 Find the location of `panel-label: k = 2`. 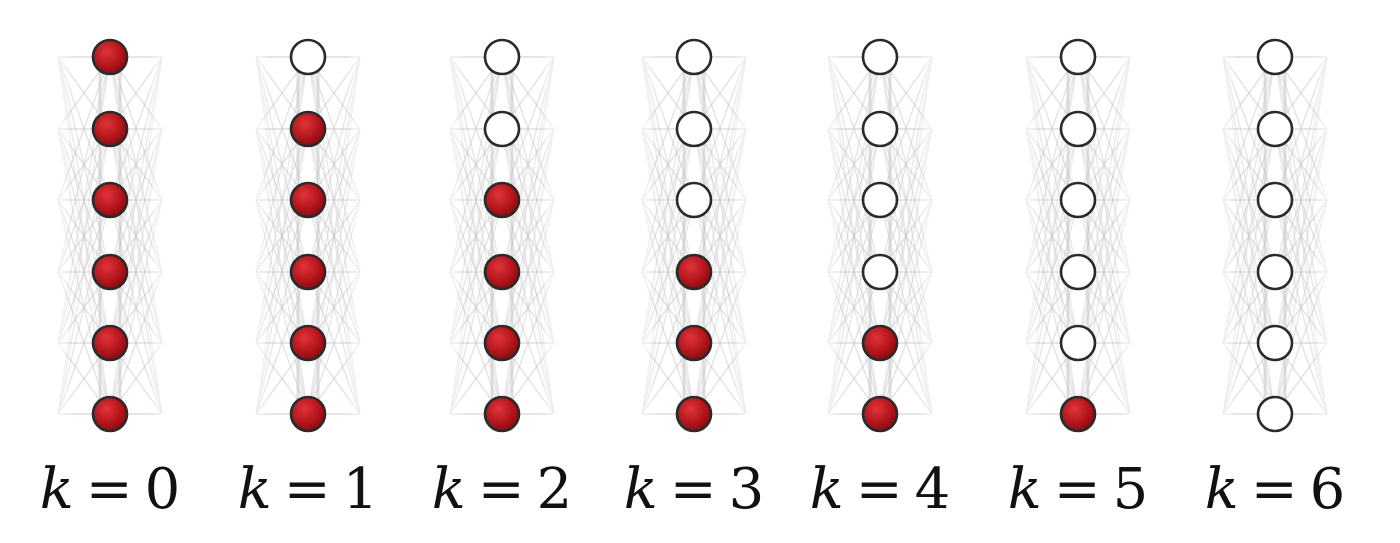

panel-label: k = 2 is located at coordinates (502, 489).